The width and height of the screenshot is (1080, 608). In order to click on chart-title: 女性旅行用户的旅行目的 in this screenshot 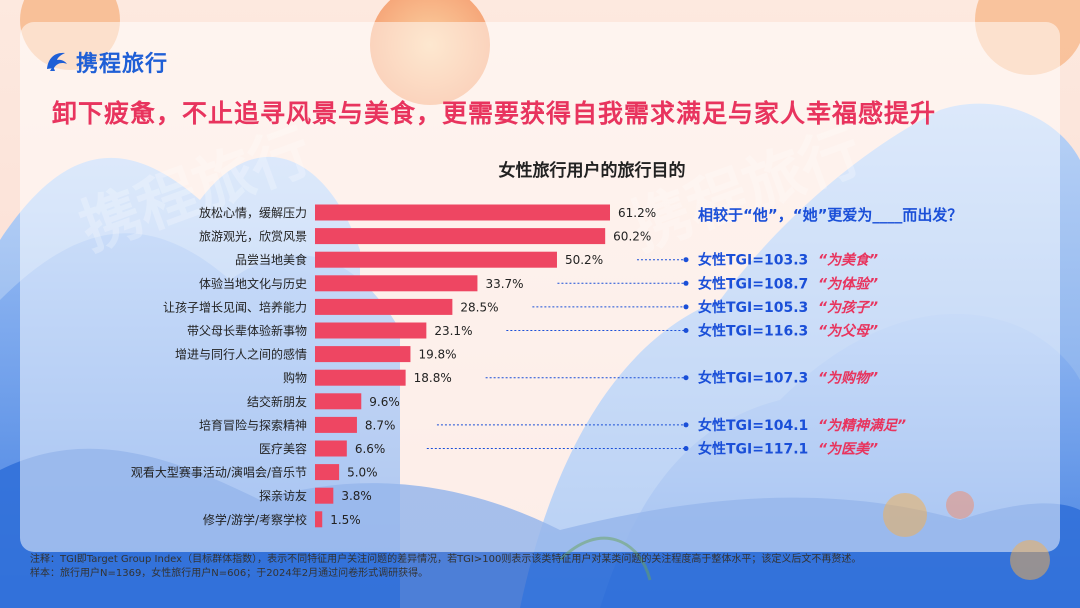, I will do `click(592, 171)`.